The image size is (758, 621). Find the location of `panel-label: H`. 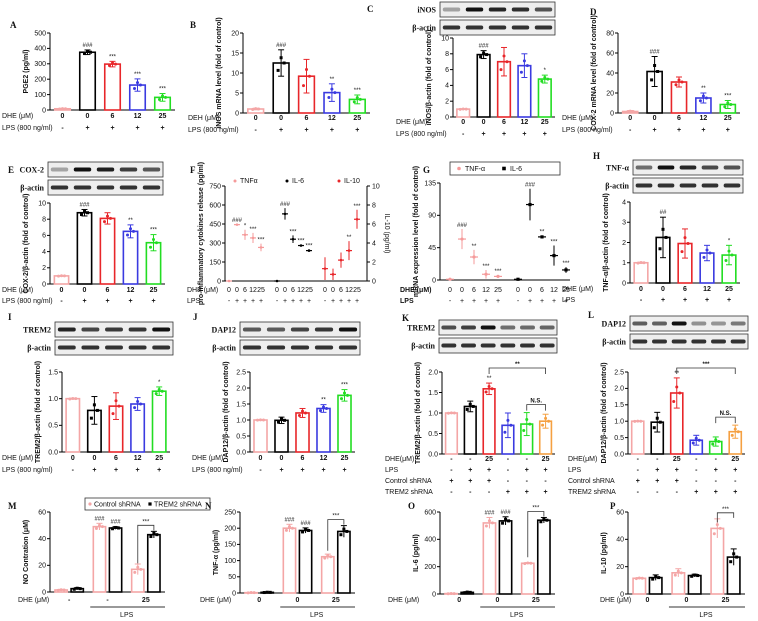

panel-label: H is located at coordinates (596, 156).